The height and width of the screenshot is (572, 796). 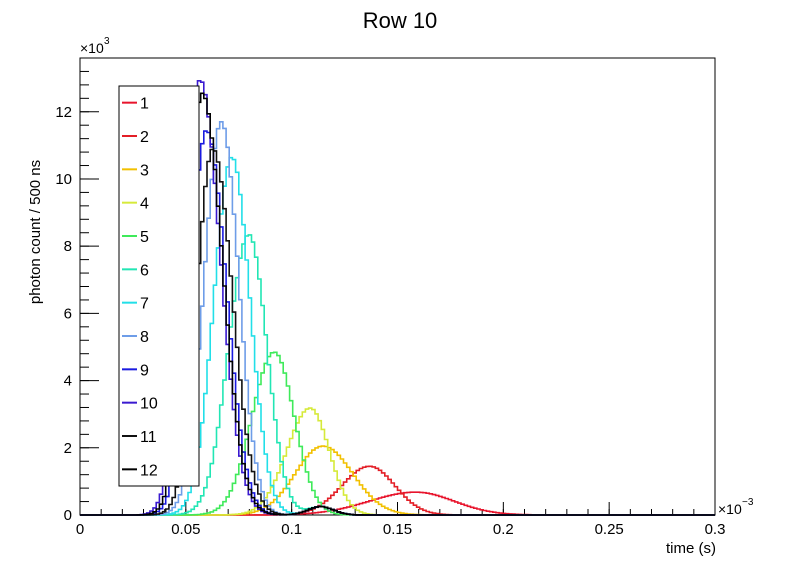 What do you see at coordinates (144, 104) in the screenshot?
I see `legend-label-1: 1` at bounding box center [144, 104].